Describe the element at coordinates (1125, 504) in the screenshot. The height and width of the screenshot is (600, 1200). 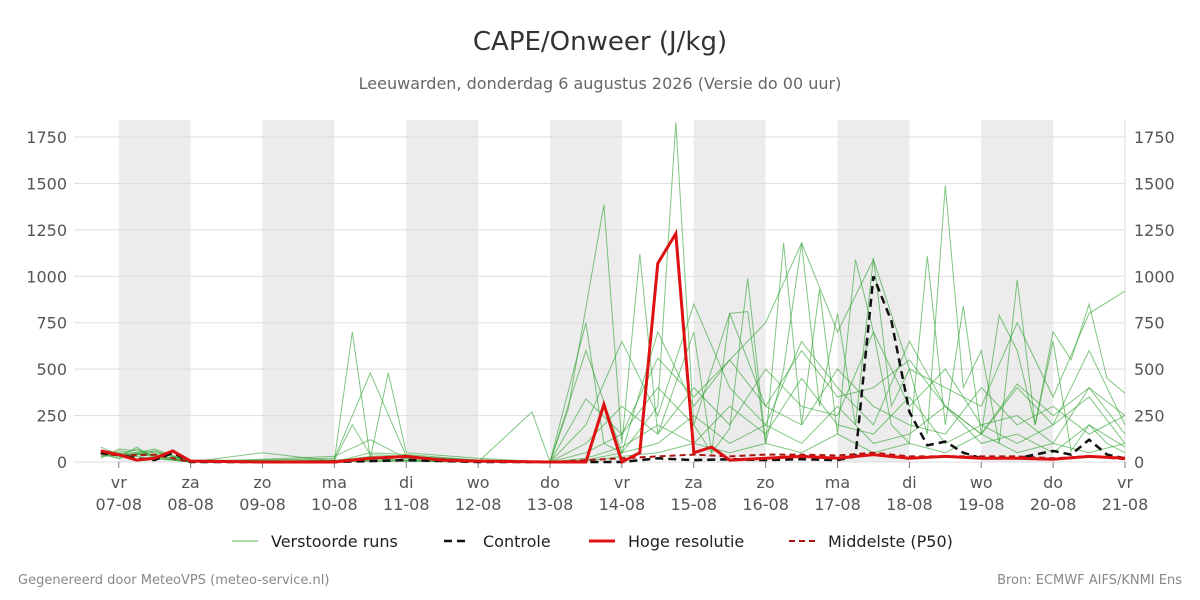
I see `x-tick-date: 21-08` at that location.